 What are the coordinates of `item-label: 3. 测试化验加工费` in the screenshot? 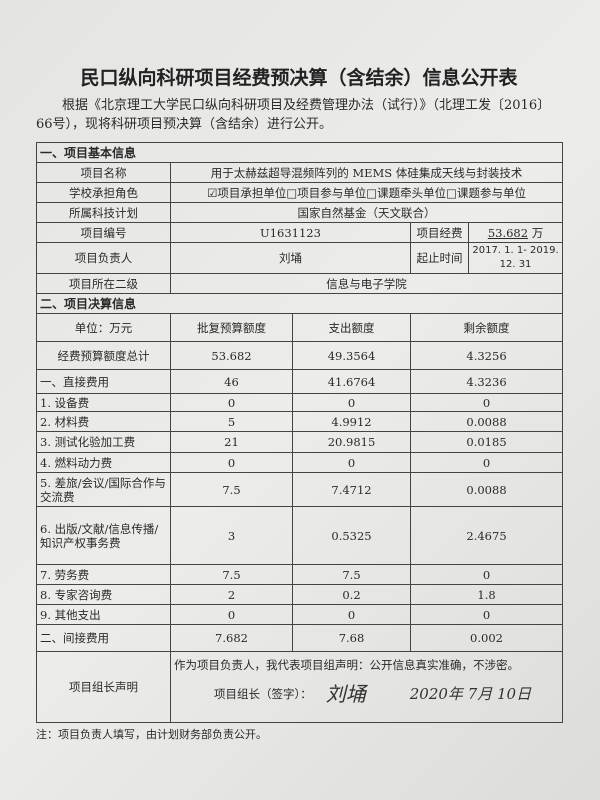 It's located at (103, 442).